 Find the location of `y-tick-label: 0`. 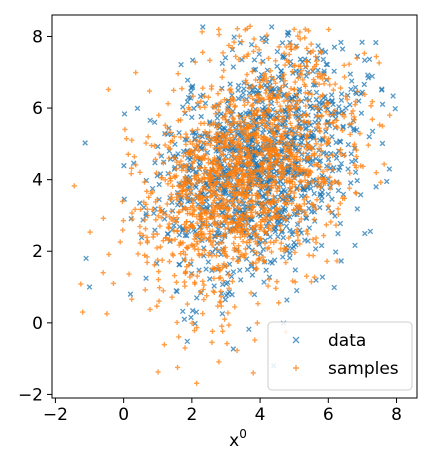

y-tick-label: 0 is located at coordinates (37, 324).